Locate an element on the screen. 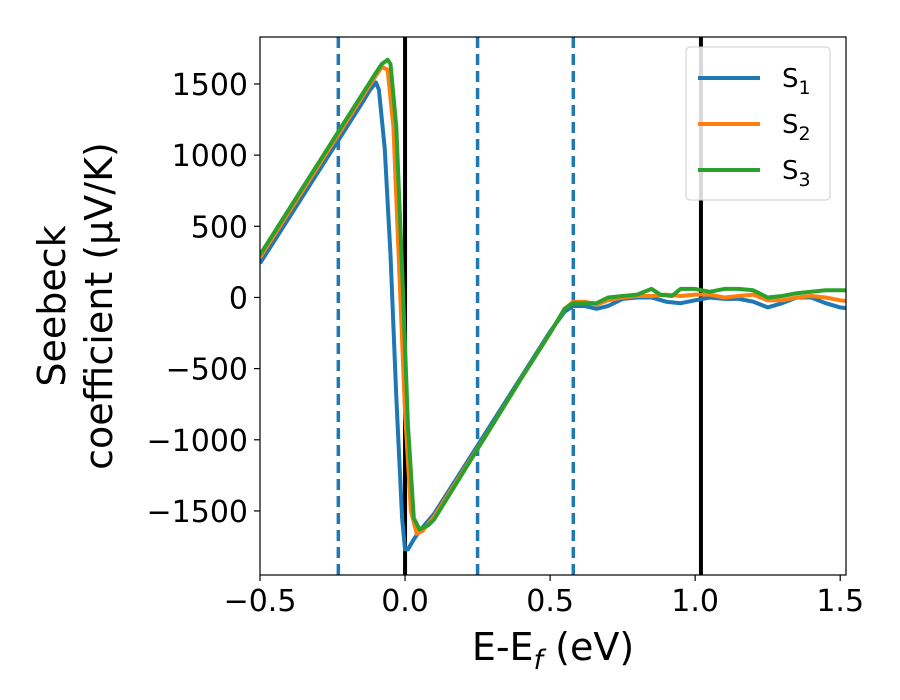 This screenshot has width=900, height=700. y-tick-label: 1500 is located at coordinates (210, 85).